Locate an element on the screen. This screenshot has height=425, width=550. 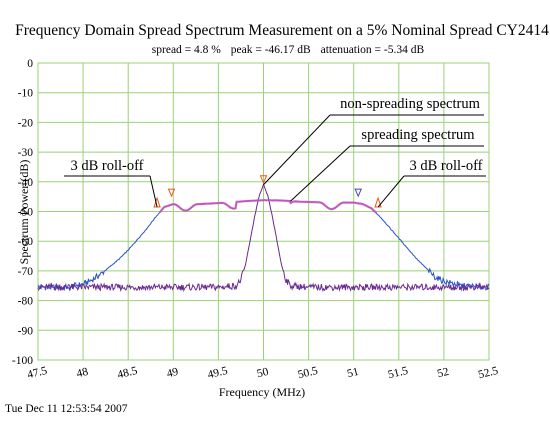
x-tick-label: 49 is located at coordinates (173, 373).